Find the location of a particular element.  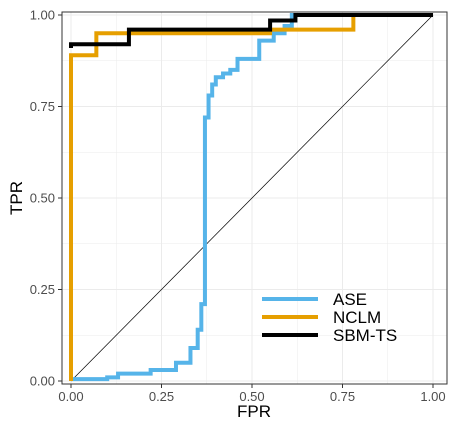

x-tick-label: 1.00 is located at coordinates (432, 396).